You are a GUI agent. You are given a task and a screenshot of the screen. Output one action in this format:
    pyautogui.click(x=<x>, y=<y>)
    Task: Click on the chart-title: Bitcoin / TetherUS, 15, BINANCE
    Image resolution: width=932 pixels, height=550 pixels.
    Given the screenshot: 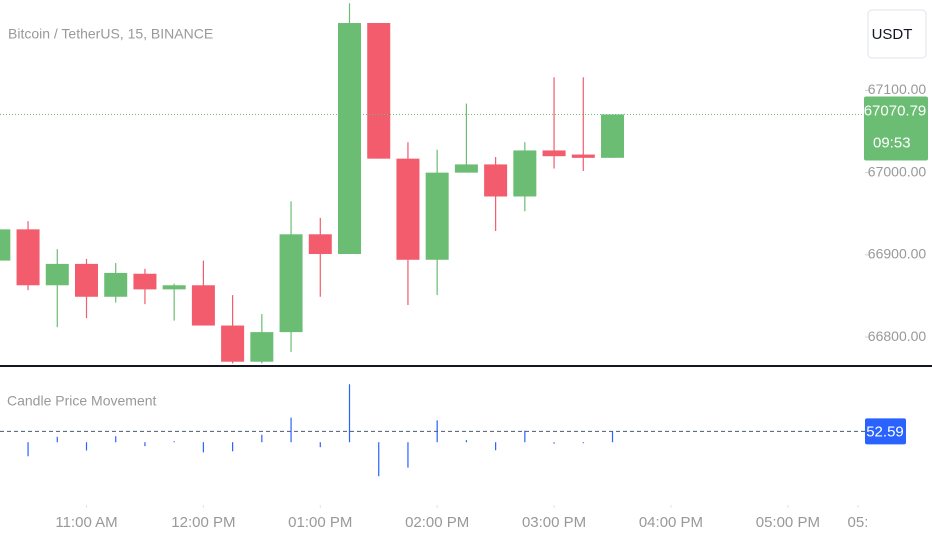 What is the action you would take?
    pyautogui.click(x=110, y=34)
    